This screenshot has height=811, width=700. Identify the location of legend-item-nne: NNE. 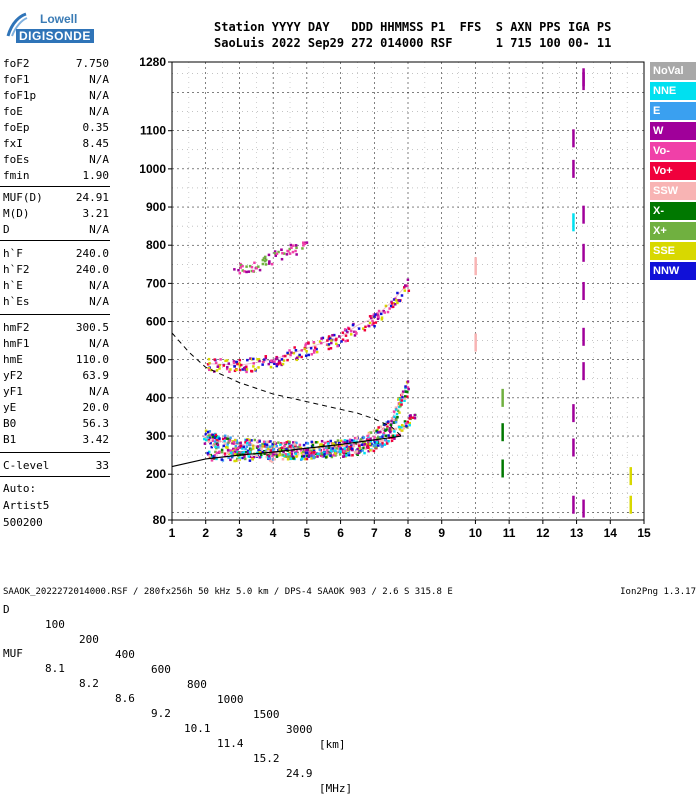
(673, 91).